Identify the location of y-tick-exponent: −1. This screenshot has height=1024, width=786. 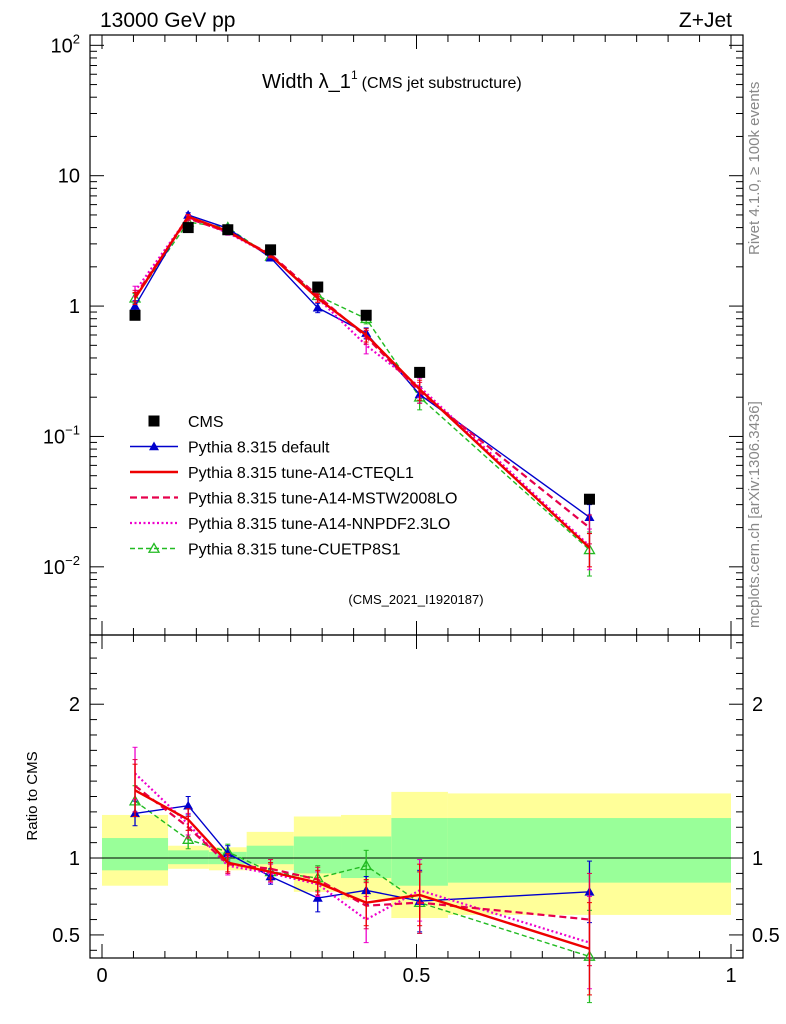
(72, 429).